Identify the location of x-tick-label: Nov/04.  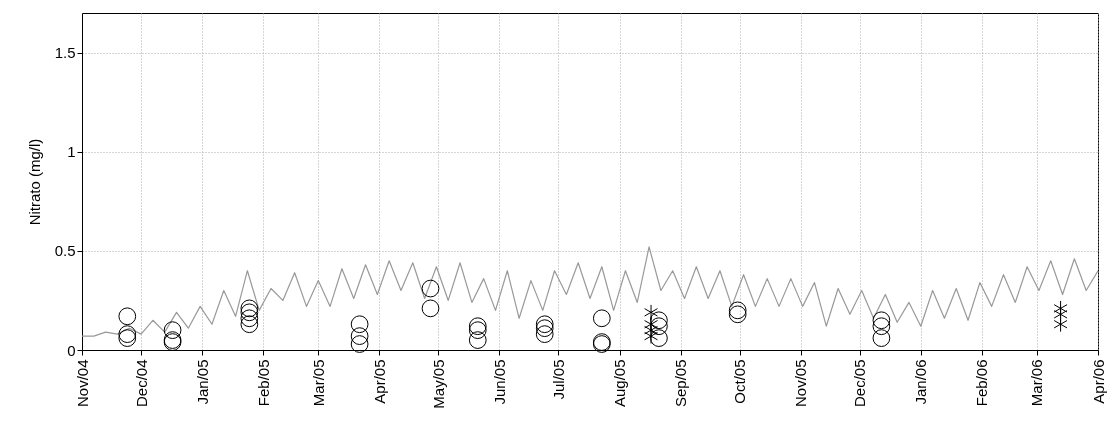
(82, 383).